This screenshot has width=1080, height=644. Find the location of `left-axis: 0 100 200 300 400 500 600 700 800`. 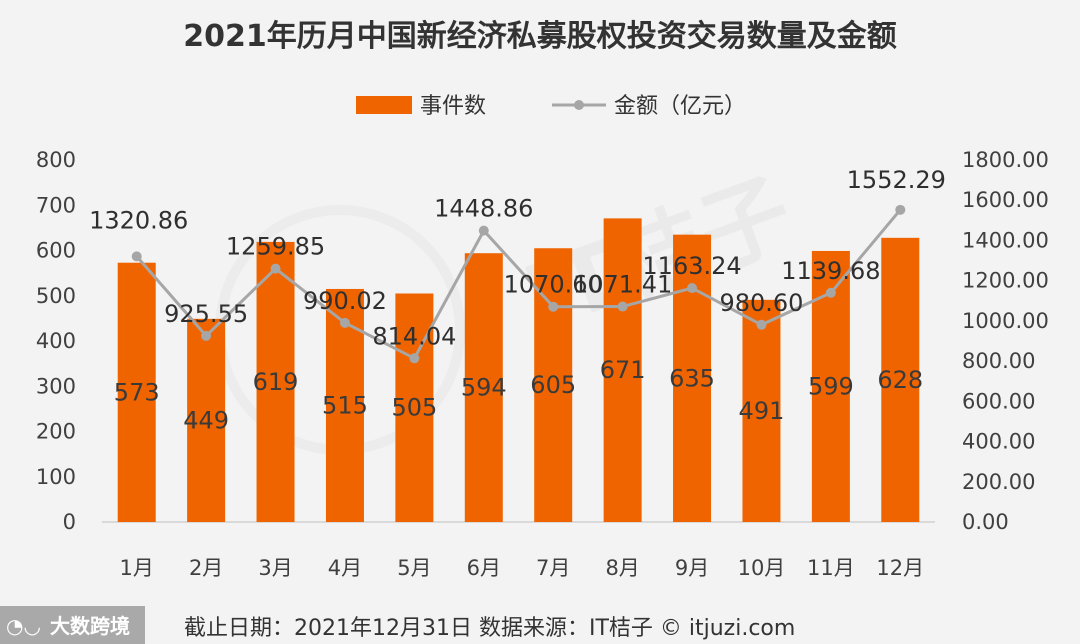

left-axis: 0 100 200 300 400 500 600 700 800 is located at coordinates (56, 341).